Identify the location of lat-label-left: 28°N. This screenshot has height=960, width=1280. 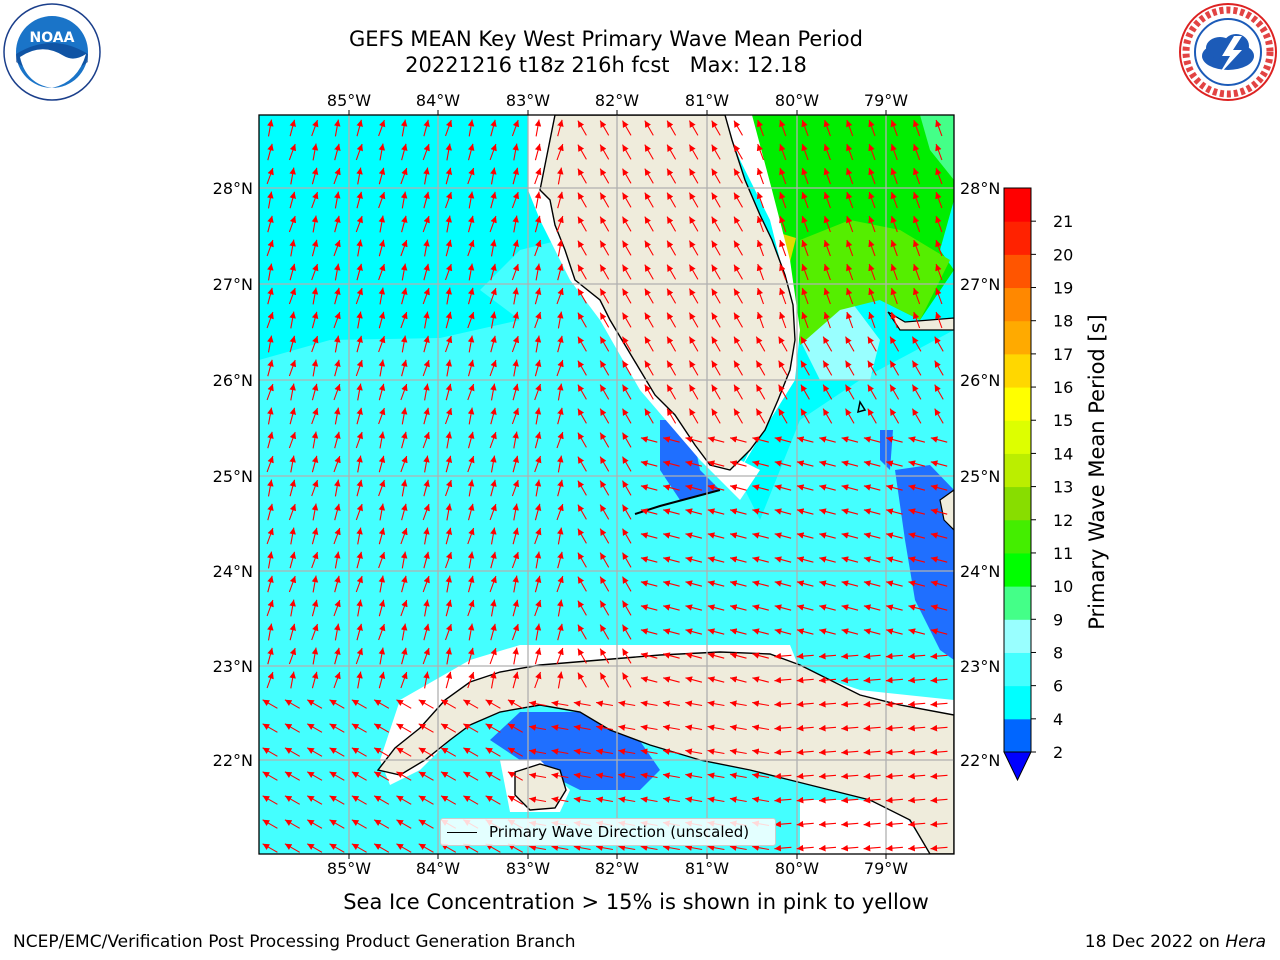
(233, 188).